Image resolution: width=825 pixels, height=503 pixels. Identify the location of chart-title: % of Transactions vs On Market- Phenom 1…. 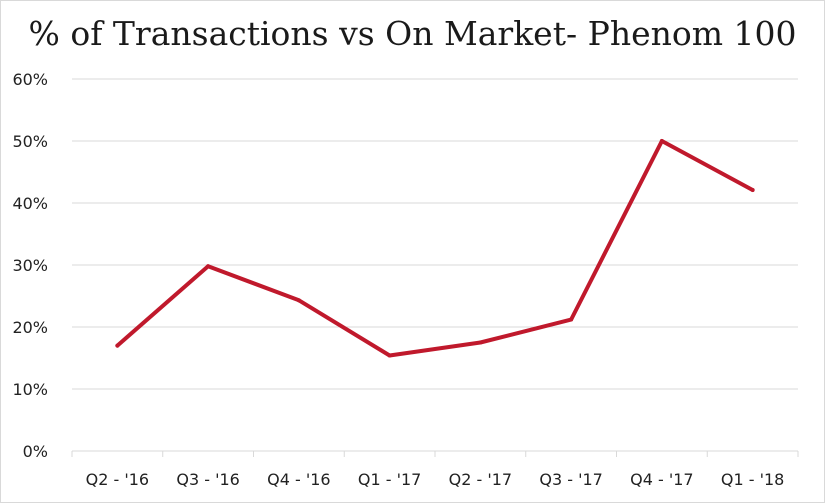
(412, 33).